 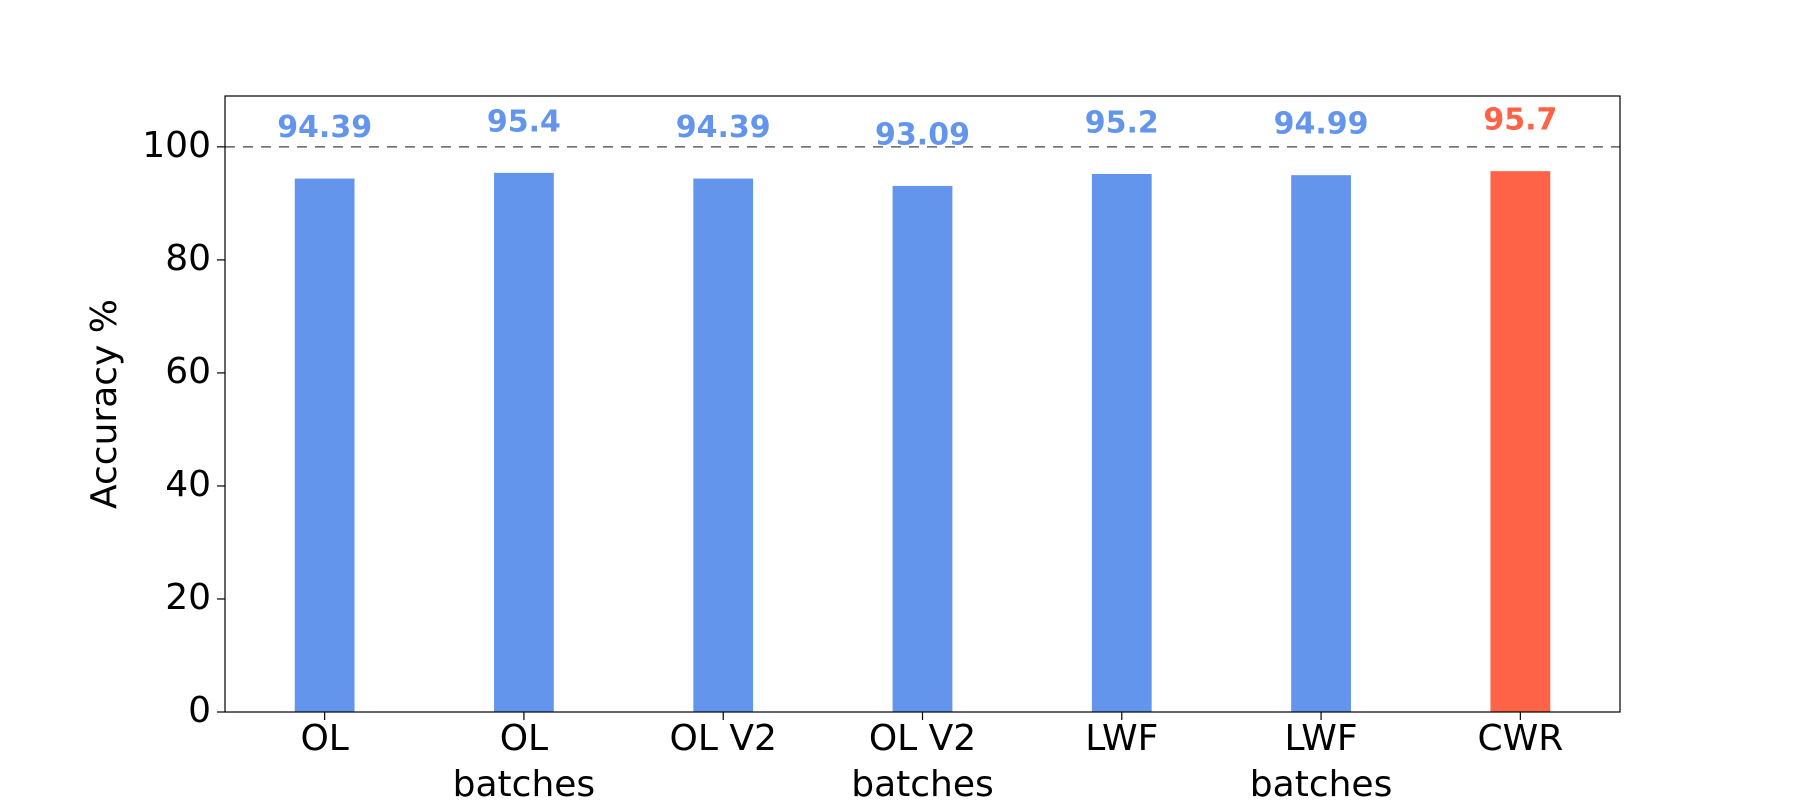 I want to click on value-label: 95.4, so click(x=524, y=121).